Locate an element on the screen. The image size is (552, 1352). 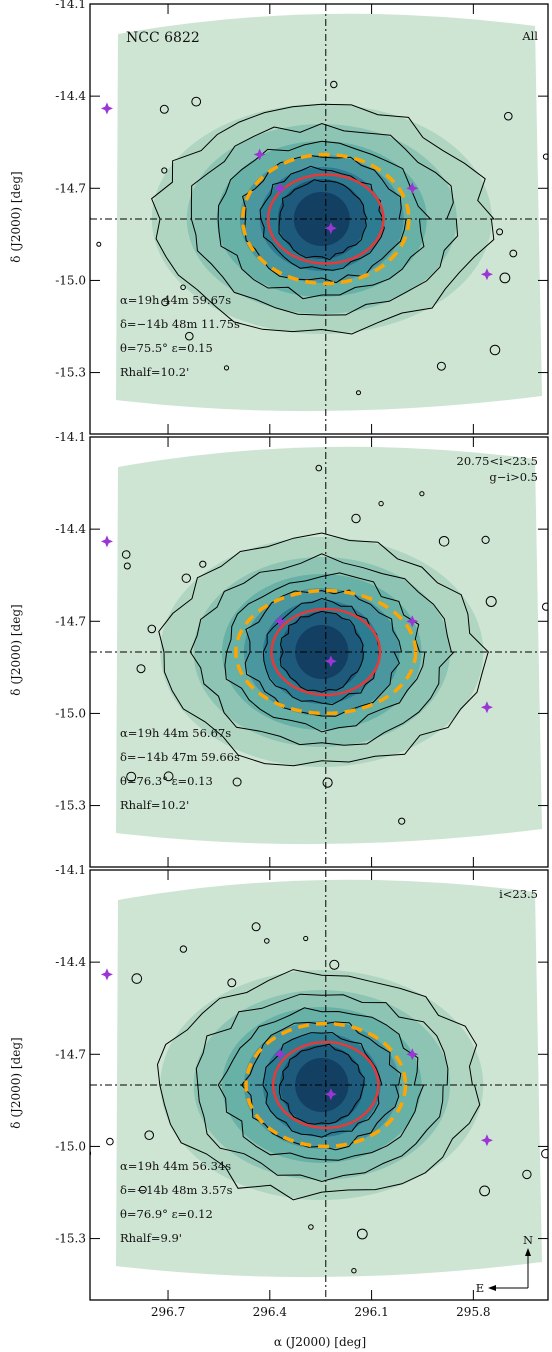
center-ra-label: α=19h 44m 56.34s is located at coordinates (175, 1166).